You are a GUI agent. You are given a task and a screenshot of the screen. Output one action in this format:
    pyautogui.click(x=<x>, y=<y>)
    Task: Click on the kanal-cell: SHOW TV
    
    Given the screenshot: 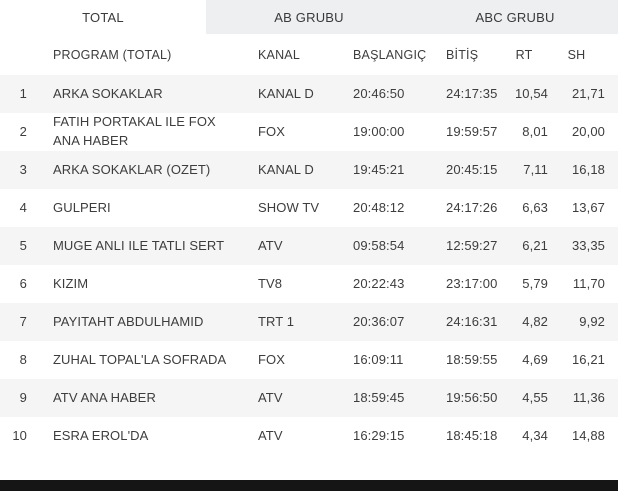 What is the action you would take?
    pyautogui.click(x=300, y=208)
    